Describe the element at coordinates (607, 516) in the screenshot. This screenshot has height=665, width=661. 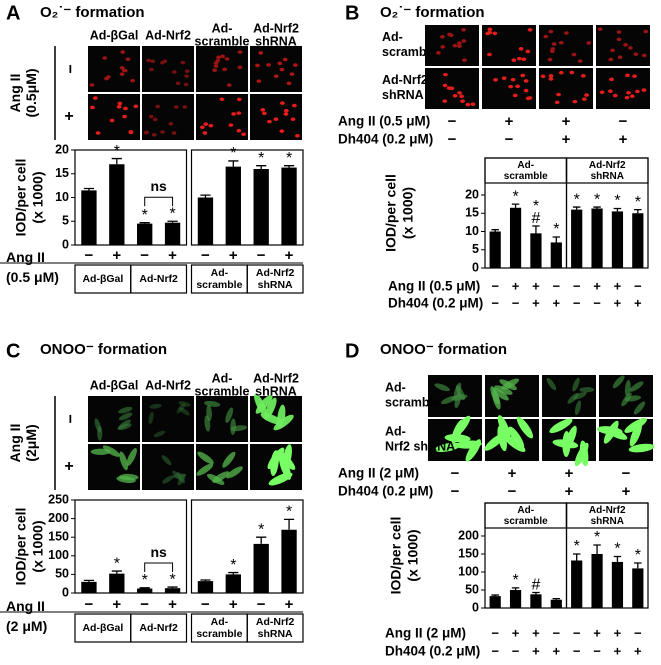
I see `group-label: Ad-Nrf2 shRNA` at that location.